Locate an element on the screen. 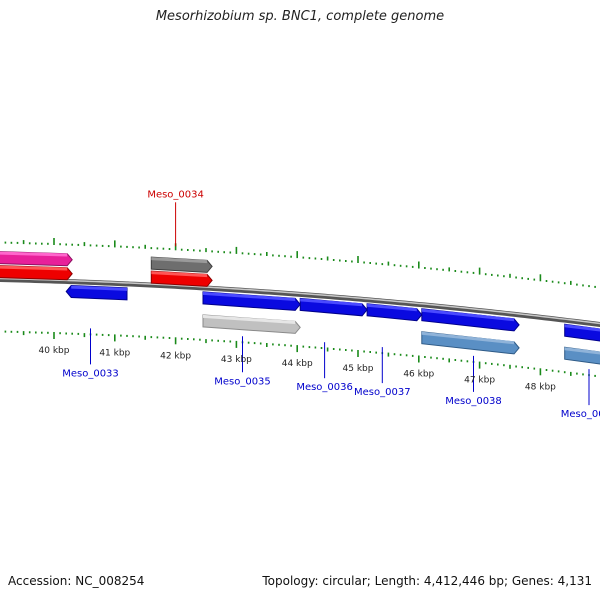 The image size is (600, 600). gene-feature-f_steel1 is located at coordinates (470, 343).